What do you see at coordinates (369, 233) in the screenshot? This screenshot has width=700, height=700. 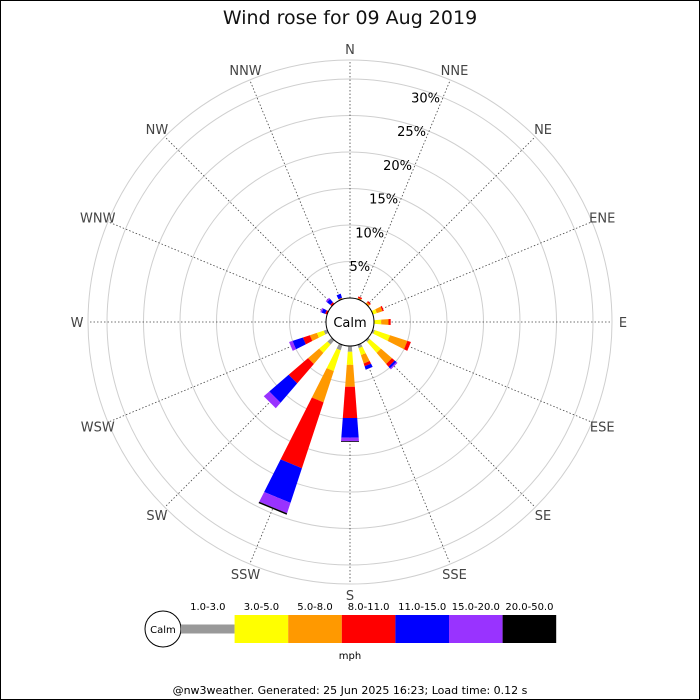 I see `ring-label-2: 10%` at bounding box center [369, 233].